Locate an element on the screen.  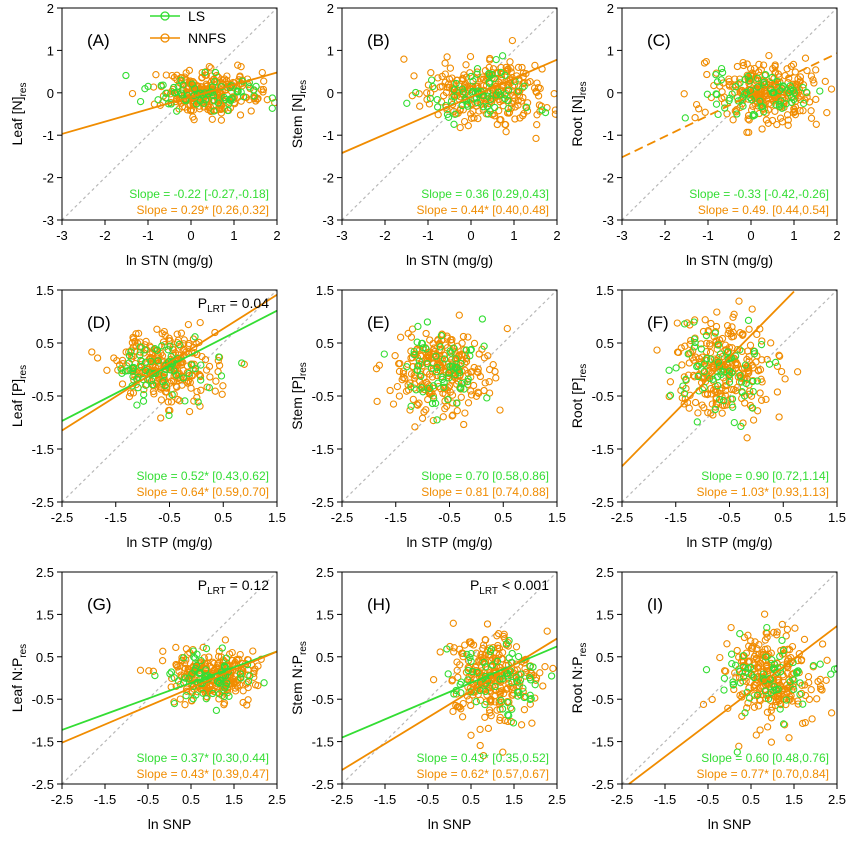
x-axis-label: ln STN (mg/g) is located at coordinates (729, 260).